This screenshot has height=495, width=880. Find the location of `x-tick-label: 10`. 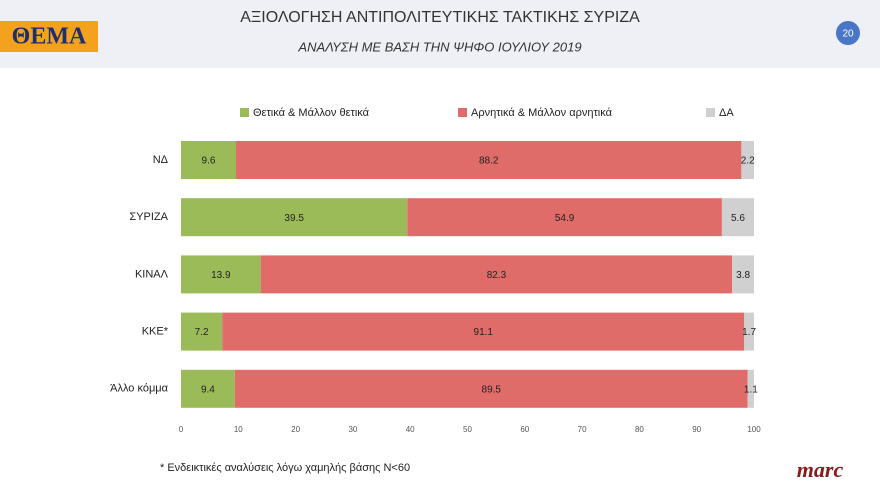

x-tick-label: 10 is located at coordinates (238, 429).